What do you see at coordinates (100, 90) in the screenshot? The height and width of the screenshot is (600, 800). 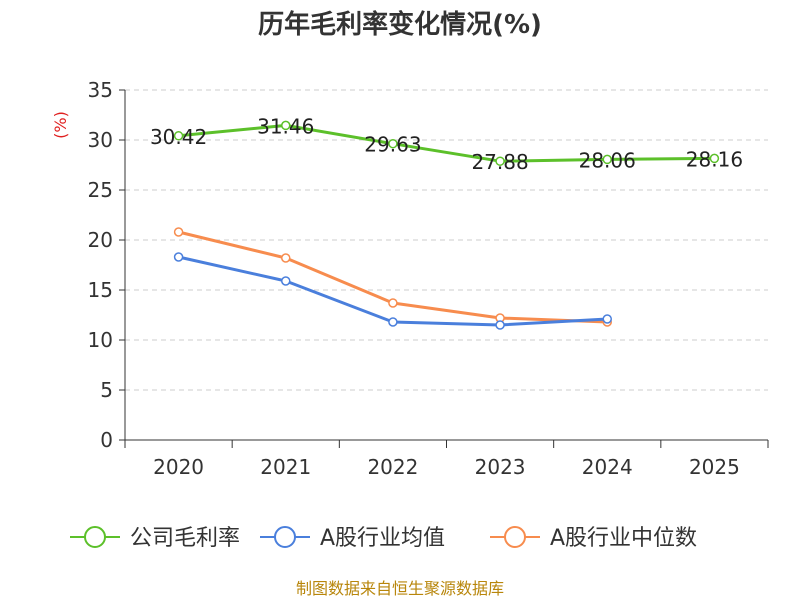 I see `y-tick-label: 35` at bounding box center [100, 90].